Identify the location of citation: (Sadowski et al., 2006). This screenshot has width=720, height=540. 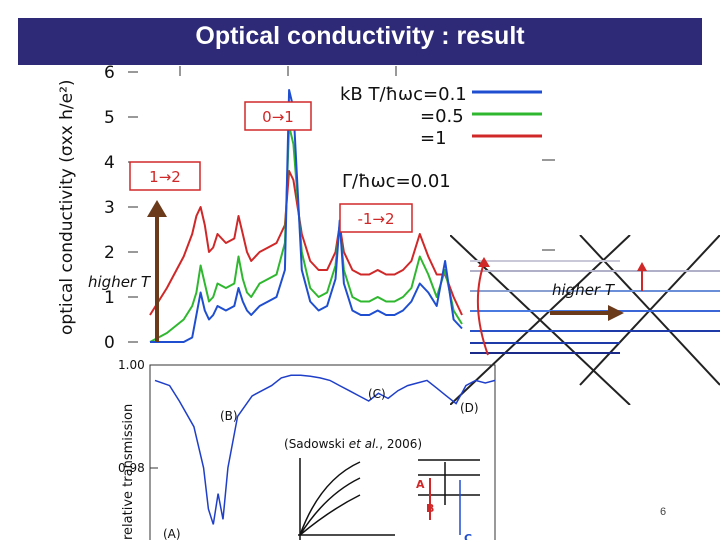
(353, 444).